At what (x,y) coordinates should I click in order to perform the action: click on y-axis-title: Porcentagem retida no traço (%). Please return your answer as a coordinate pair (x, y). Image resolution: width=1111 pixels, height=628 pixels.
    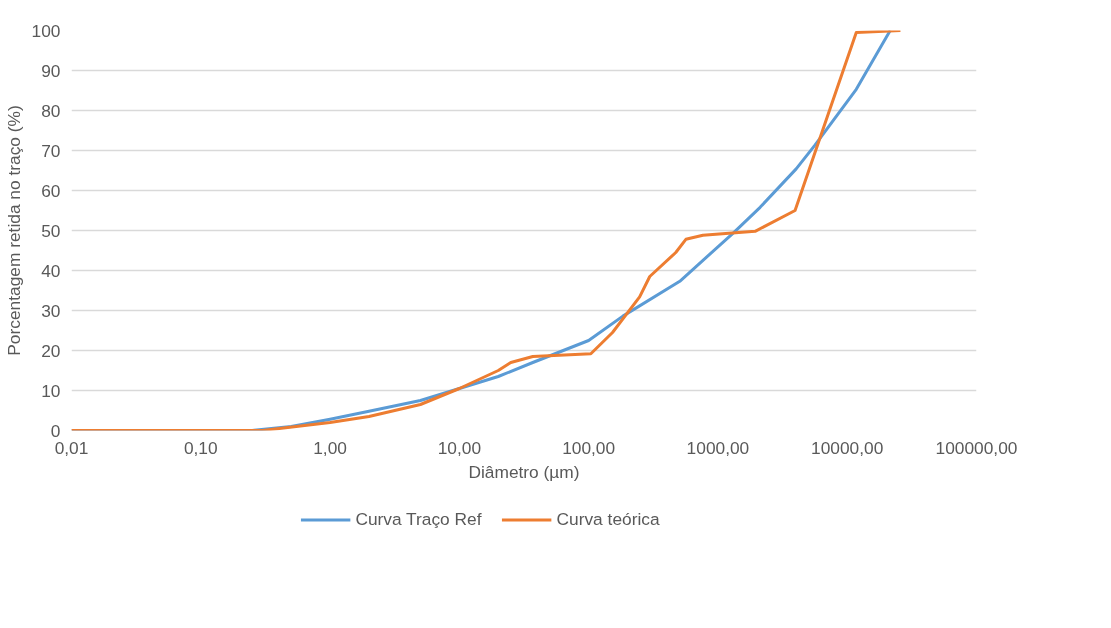
    Looking at the image, I should click on (13, 230).